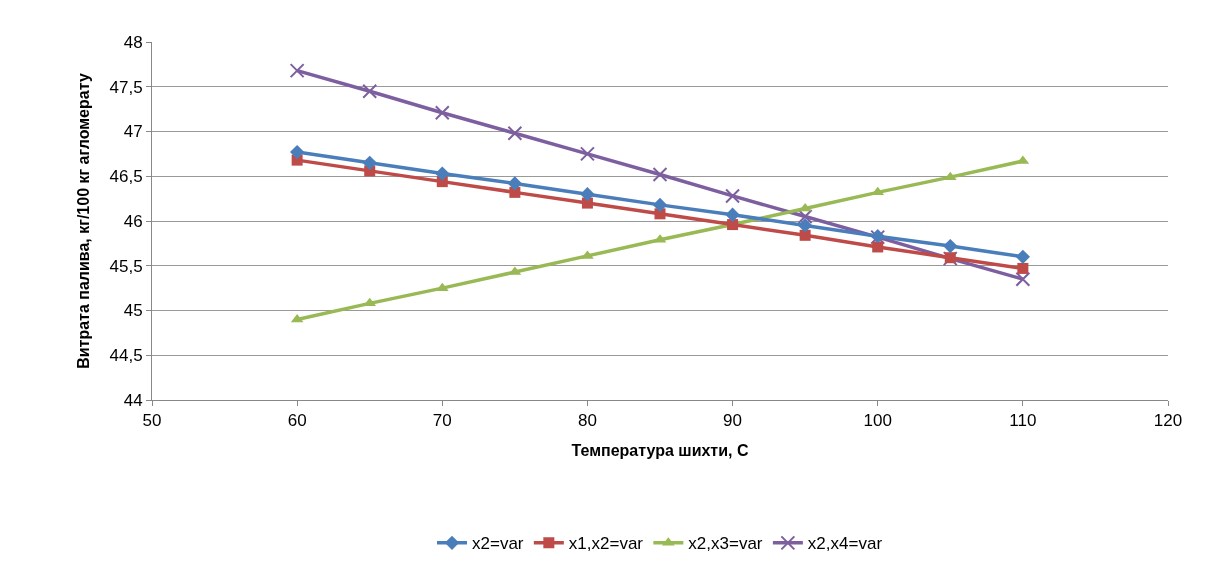 The width and height of the screenshot is (1221, 581). Describe the element at coordinates (1023, 421) in the screenshot. I see `x-tick-label: 110` at that location.